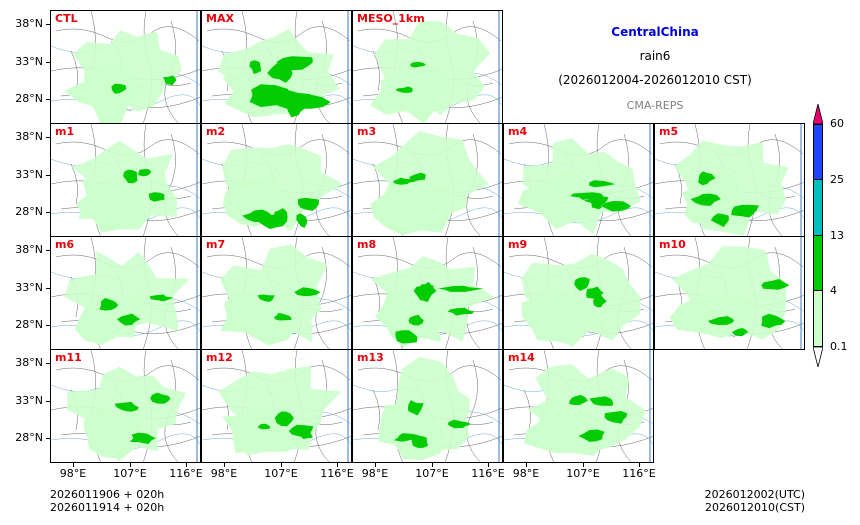 The image size is (860, 525). I want to click on panel-m13: m13, so click(427, 406).